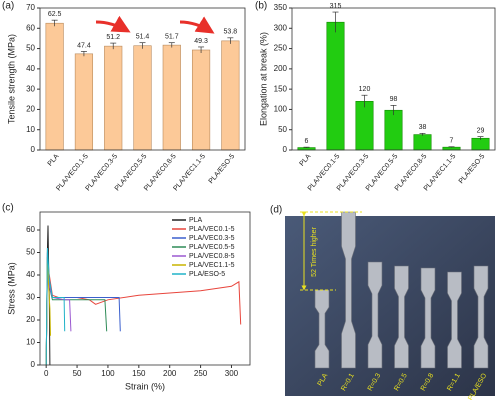 Image resolution: width=500 pixels, height=400 pixels. What do you see at coordinates (108, 373) in the screenshot?
I see `x-tick-label: 100` at bounding box center [108, 373].